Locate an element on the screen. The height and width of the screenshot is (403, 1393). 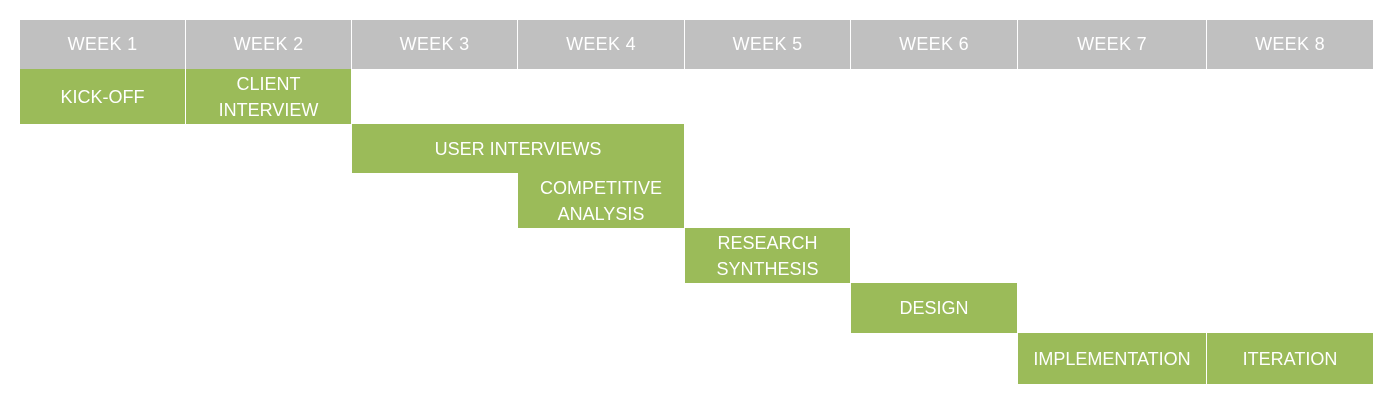
week-header-7: WEEK 7 is located at coordinates (1112, 44).